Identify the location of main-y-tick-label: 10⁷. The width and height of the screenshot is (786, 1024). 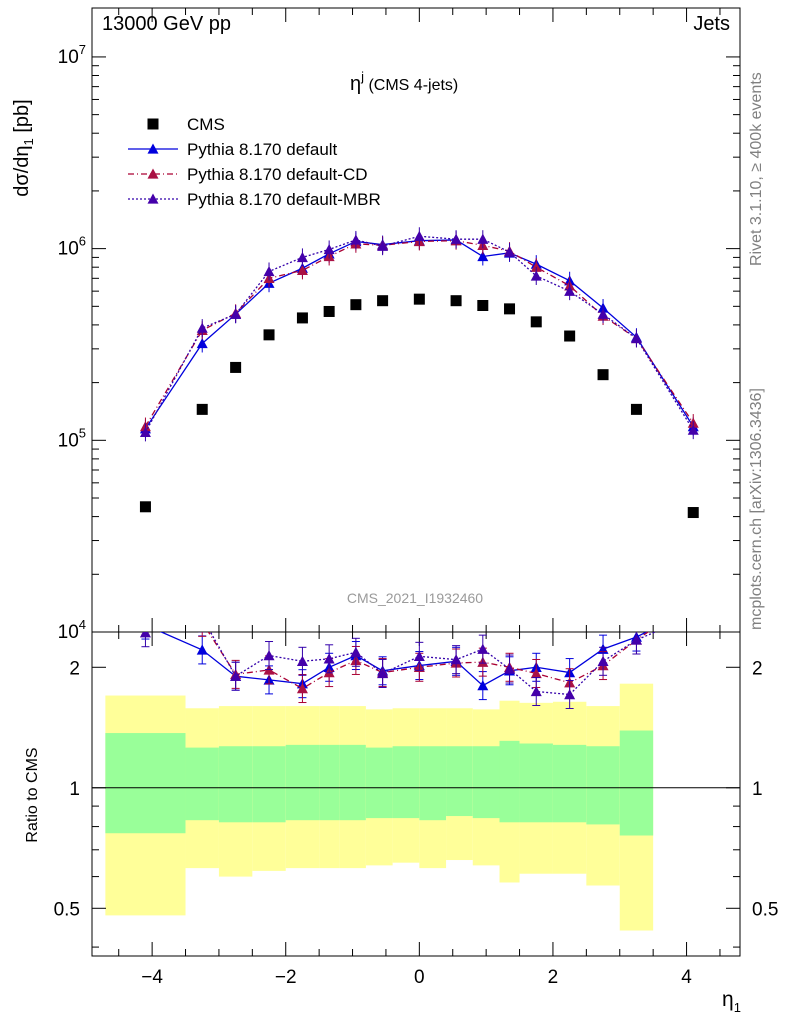
(72, 55).